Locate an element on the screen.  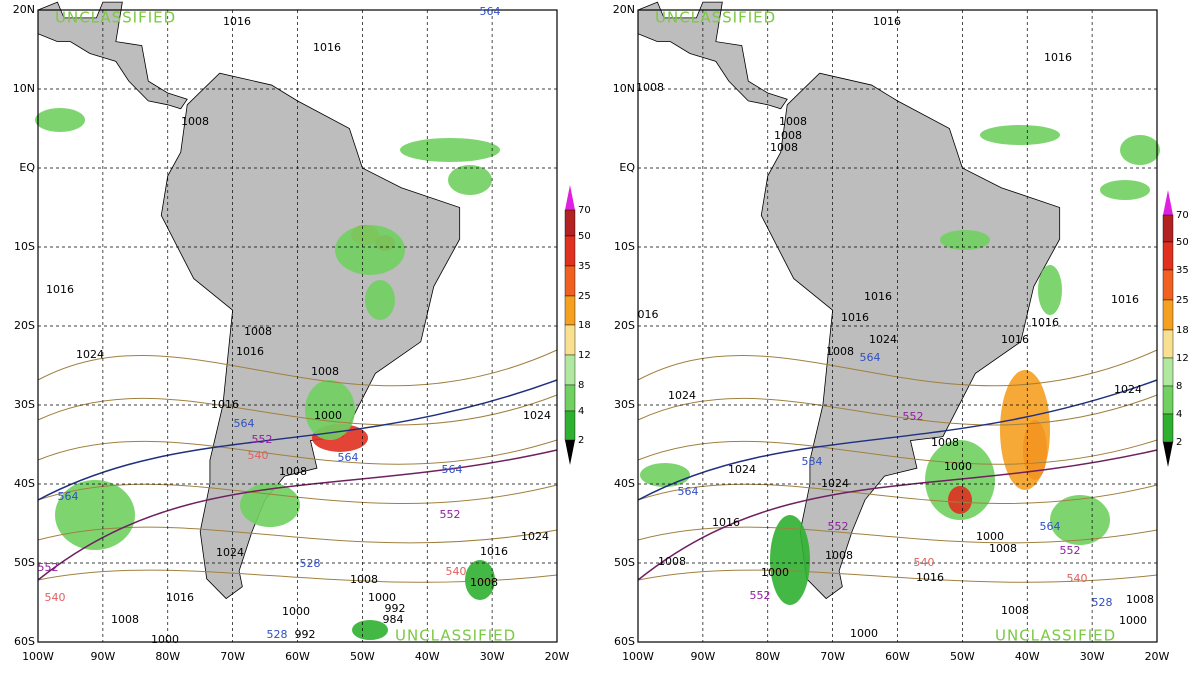
lat-label: EQ is located at coordinates (27, 167).